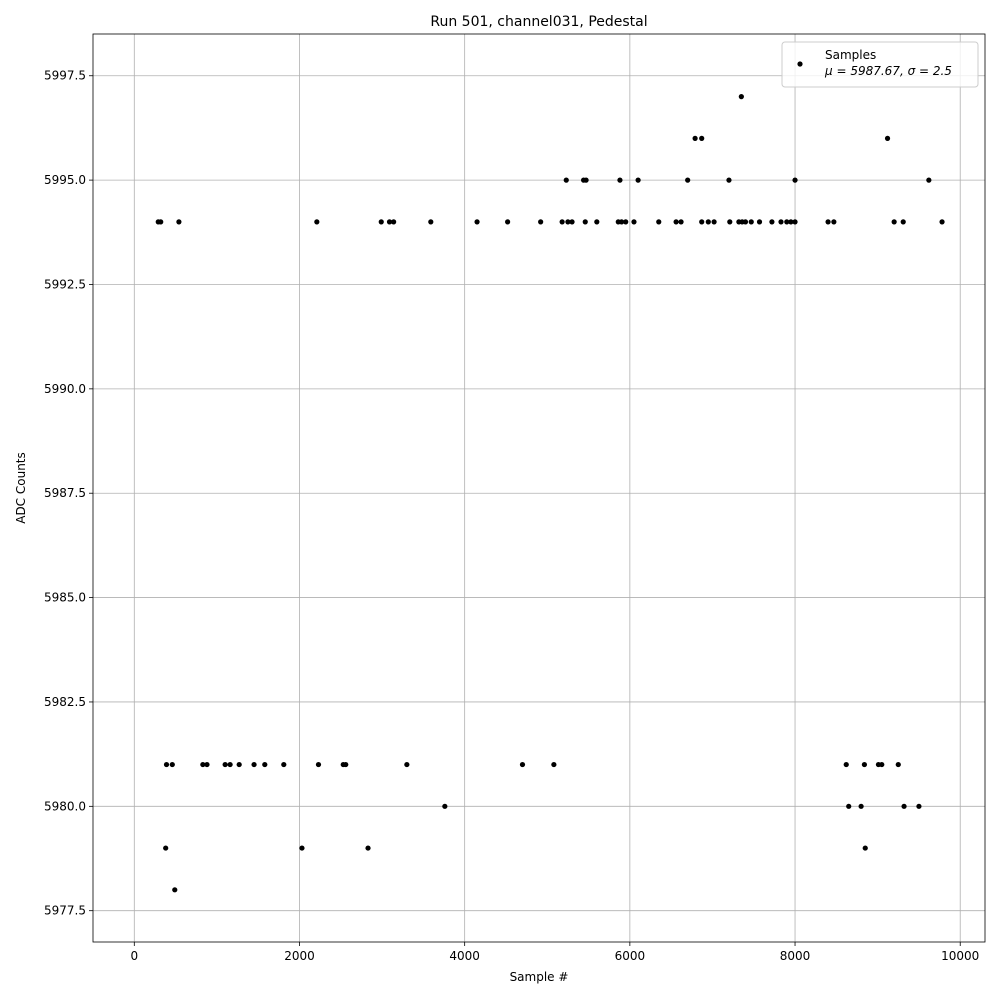 The width and height of the screenshot is (1000, 1000). Describe the element at coordinates (65, 702) in the screenshot. I see `y-tick-label: 5982.5` at that location.